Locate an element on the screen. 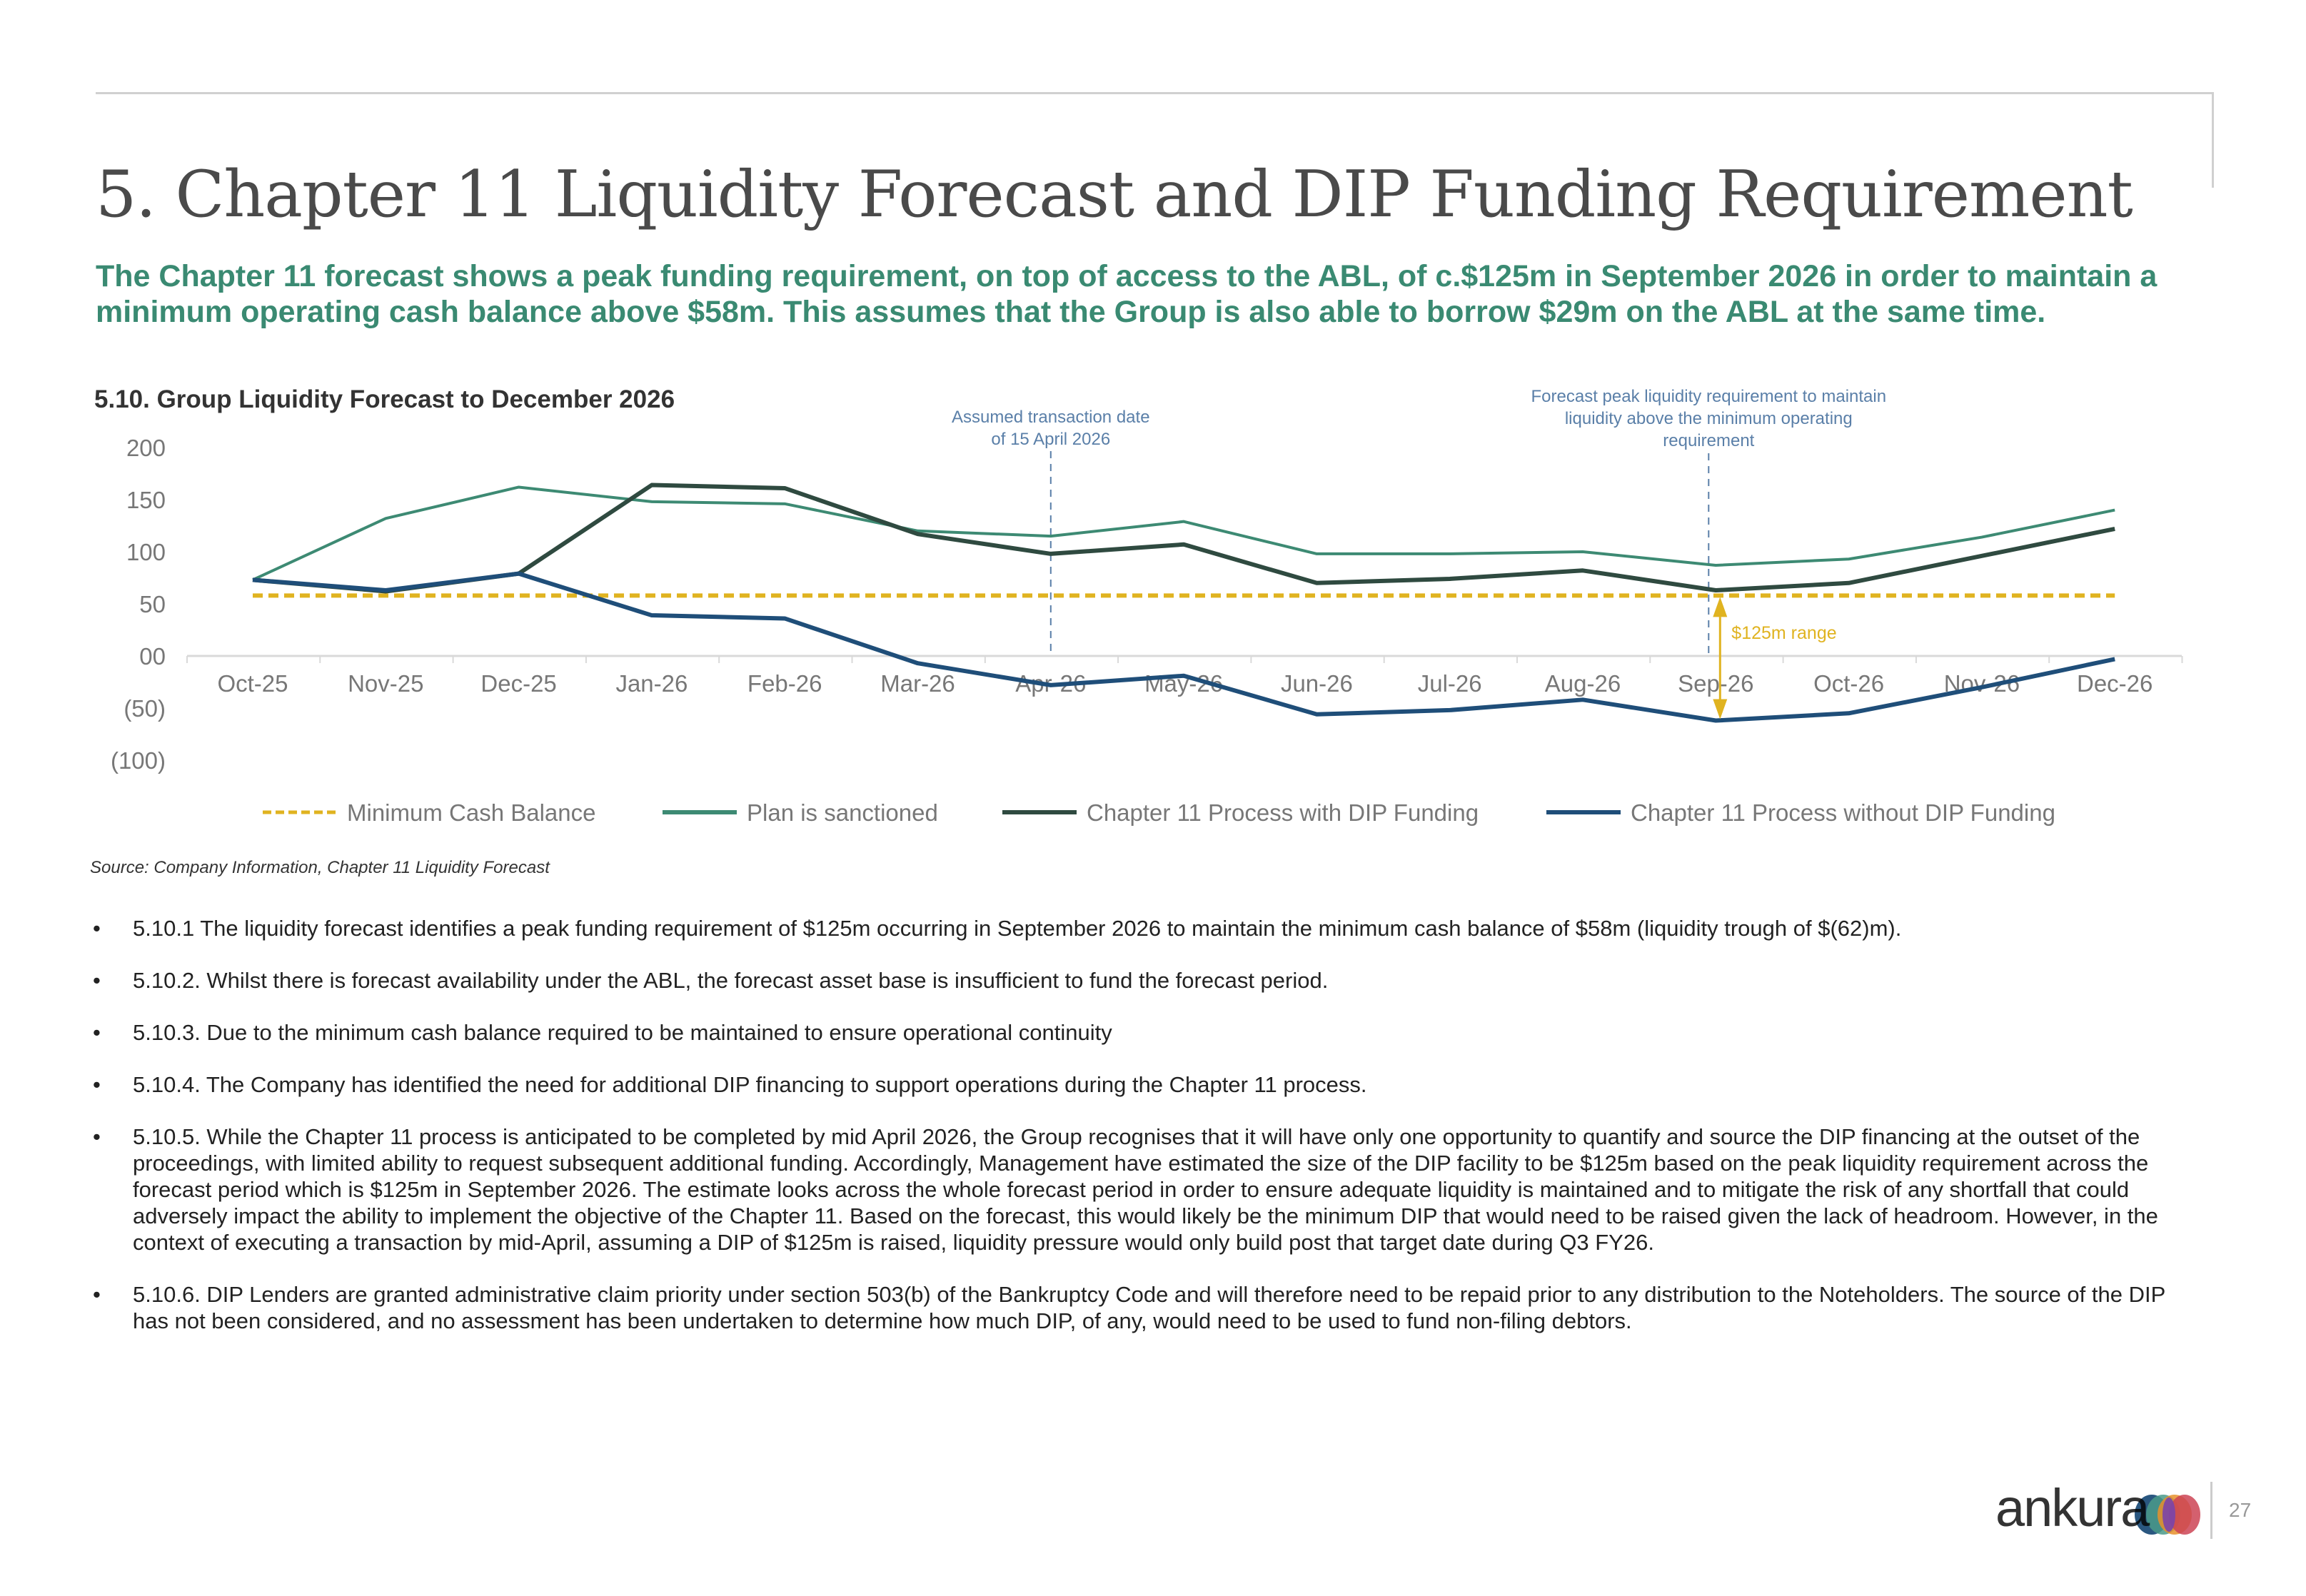 The height and width of the screenshot is (1596, 2306). series-line-chapter-11-process-without-dip-funding is located at coordinates (1183, 647).